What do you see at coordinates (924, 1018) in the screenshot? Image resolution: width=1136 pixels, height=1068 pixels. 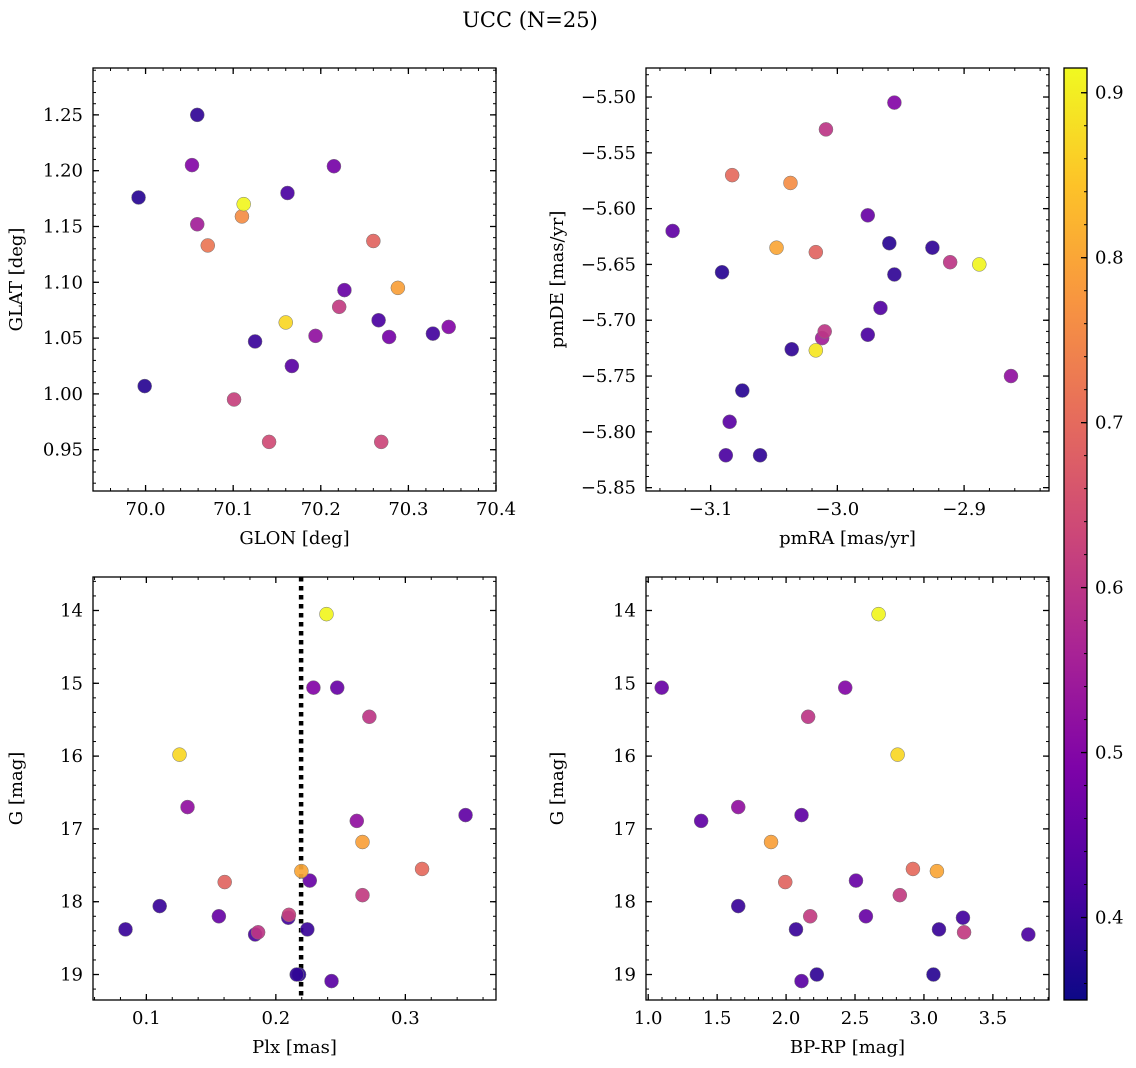 I see `x-tick-label: 3.0` at bounding box center [924, 1018].